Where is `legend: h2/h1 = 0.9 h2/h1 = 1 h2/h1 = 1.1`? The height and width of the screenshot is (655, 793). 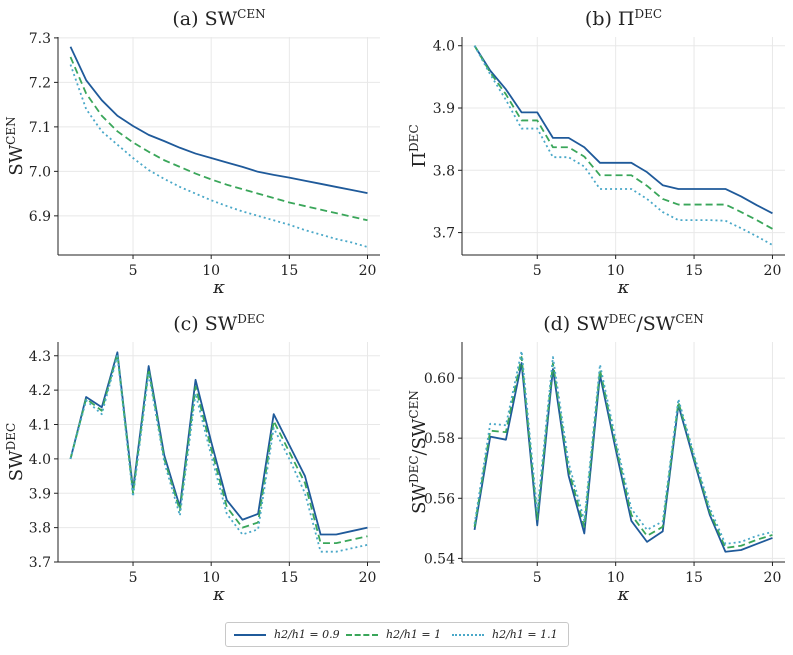 legend: h2/h1 = 0.9 h2/h1 = 1 h2/h1 = 1.1 is located at coordinates (397, 634).